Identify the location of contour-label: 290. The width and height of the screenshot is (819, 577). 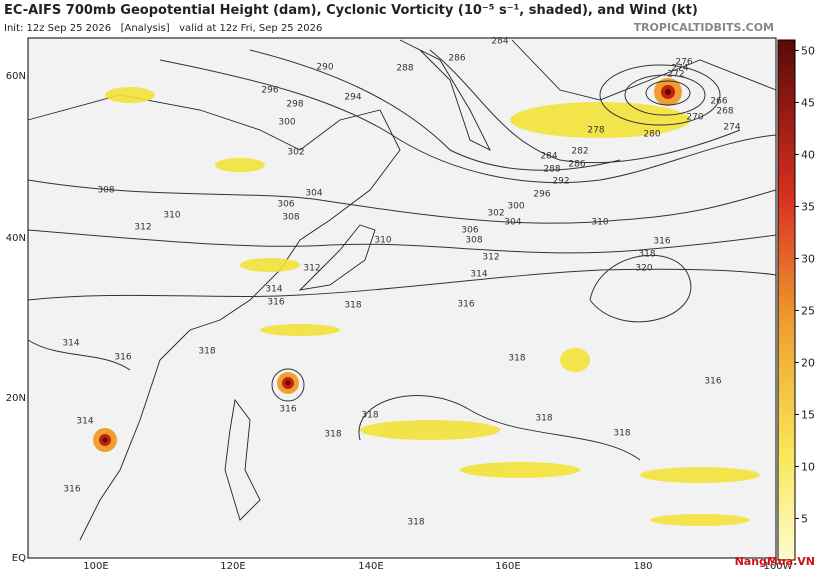
(324, 68).